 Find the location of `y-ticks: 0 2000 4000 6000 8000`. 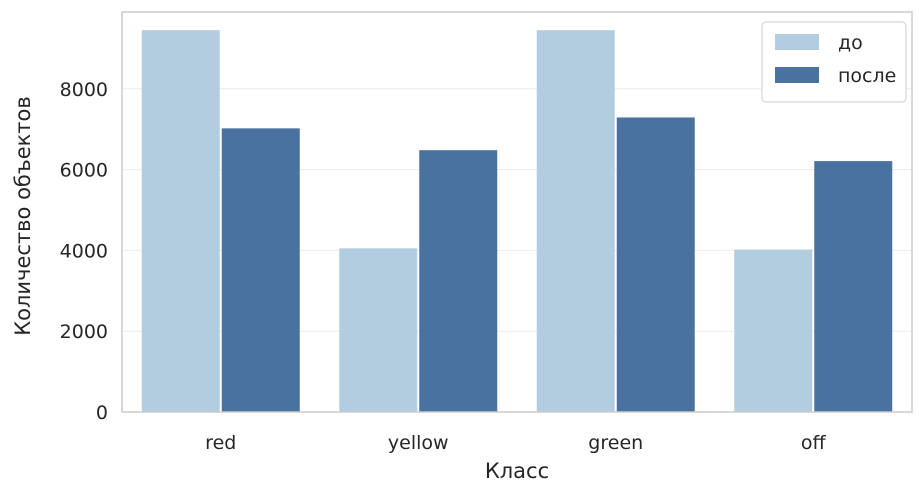

y-ticks: 0 2000 4000 6000 8000 is located at coordinates (84, 251).